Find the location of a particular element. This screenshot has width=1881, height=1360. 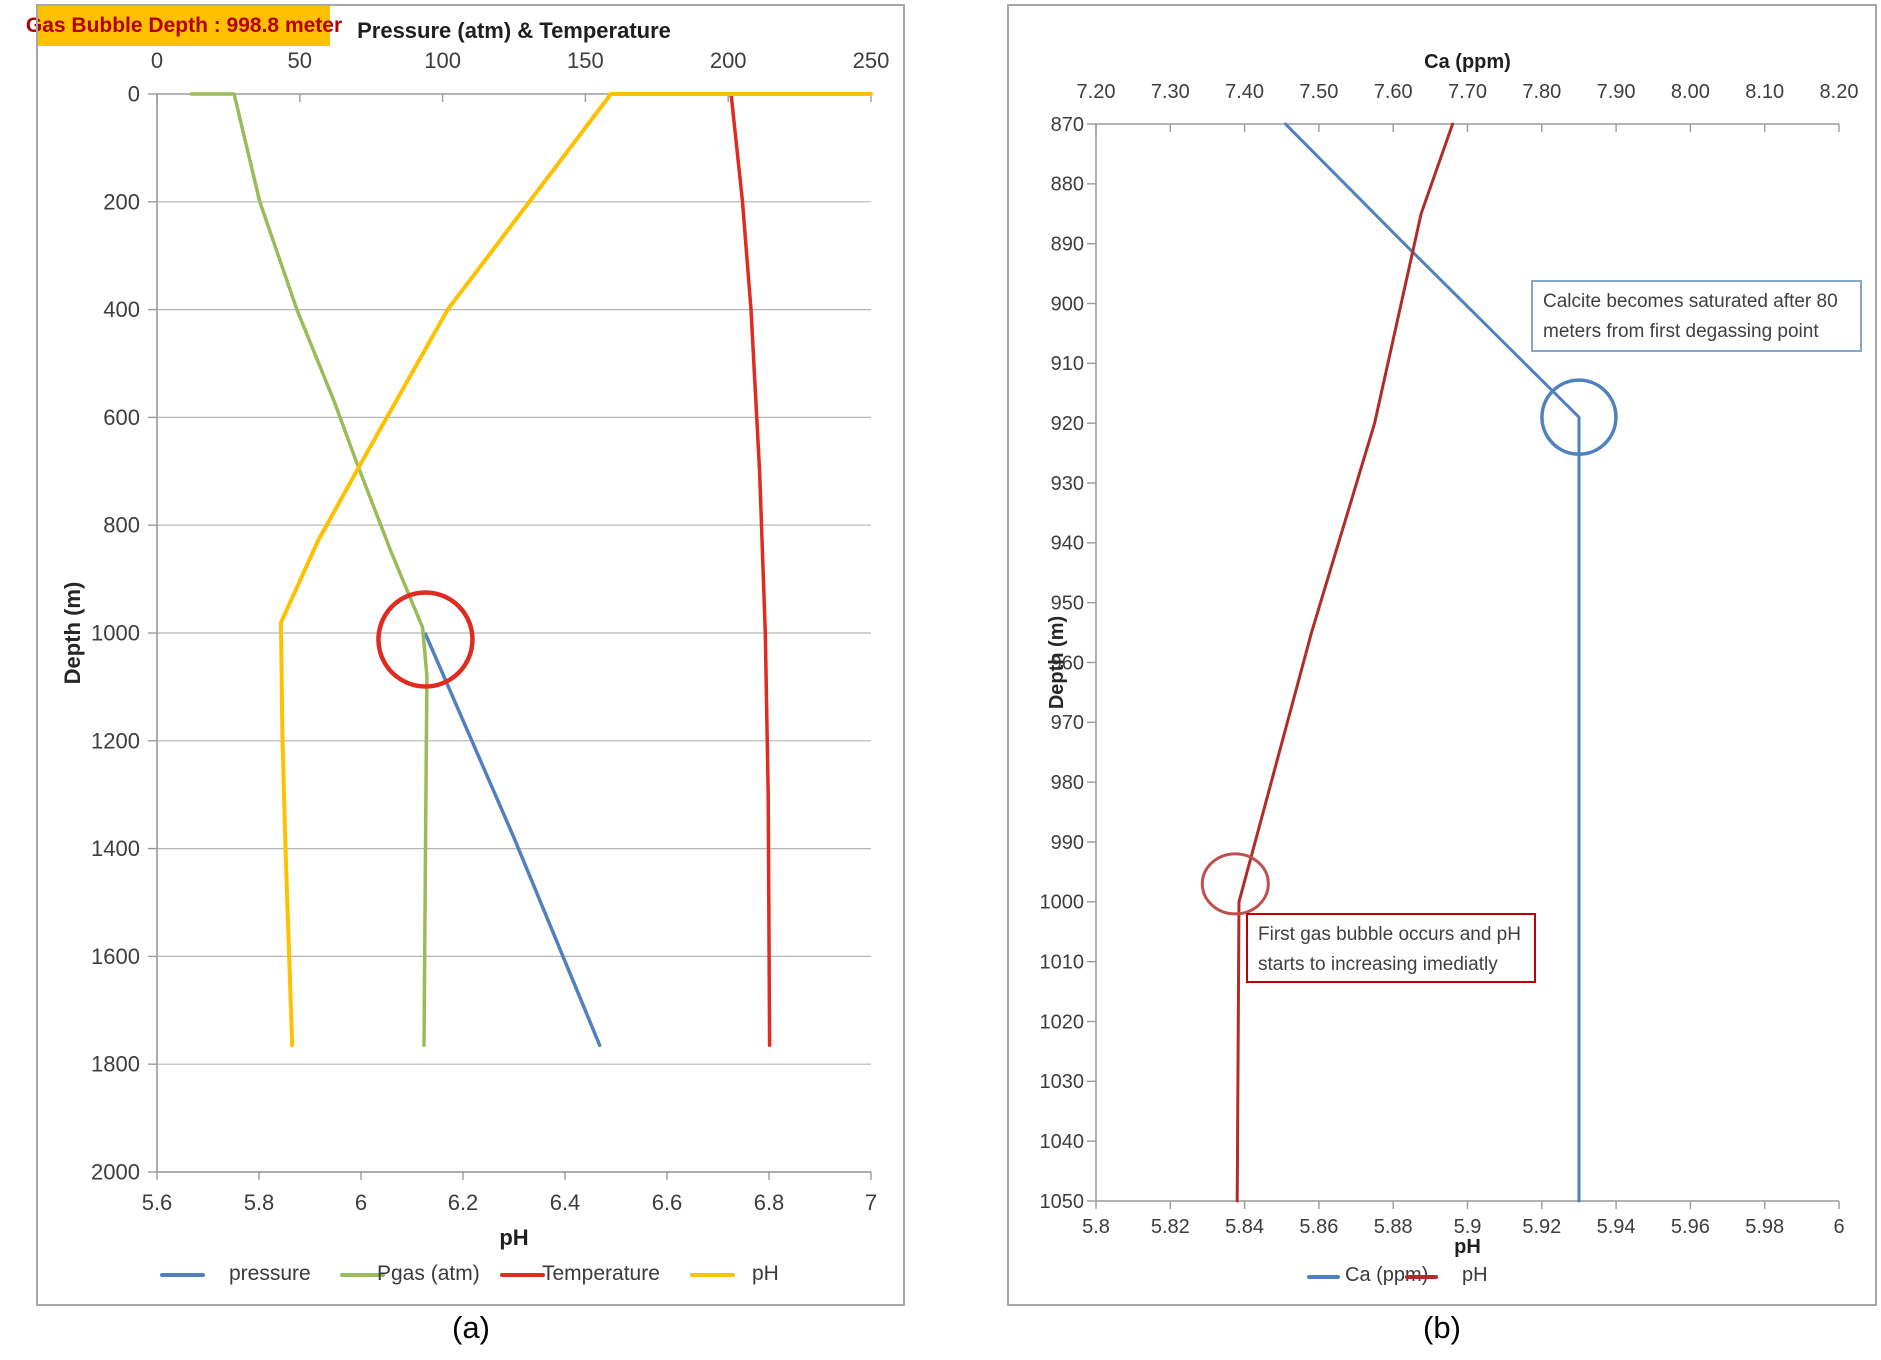

top-axis-tick-label: 7.40 is located at coordinates (1244, 92).